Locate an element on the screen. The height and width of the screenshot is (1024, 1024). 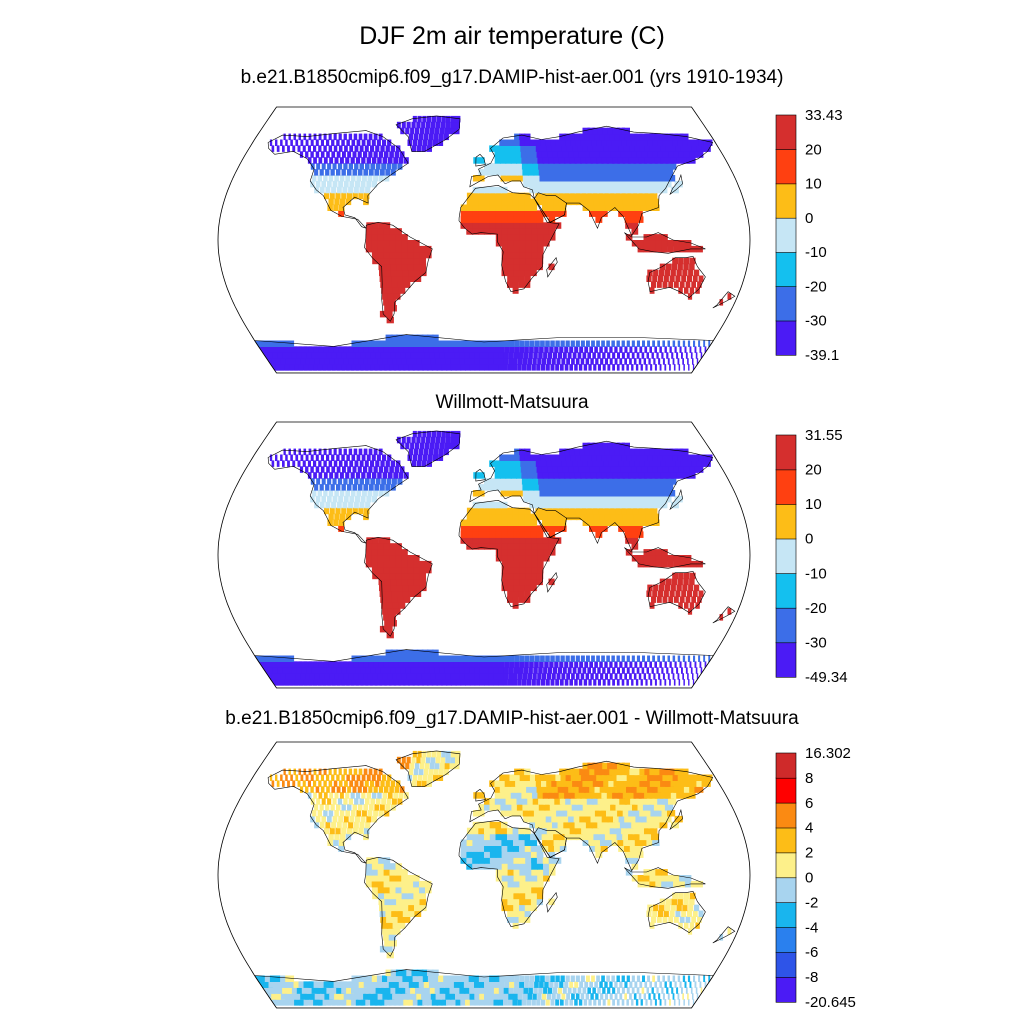
colorbar-swatch is located at coordinates (786, 338).